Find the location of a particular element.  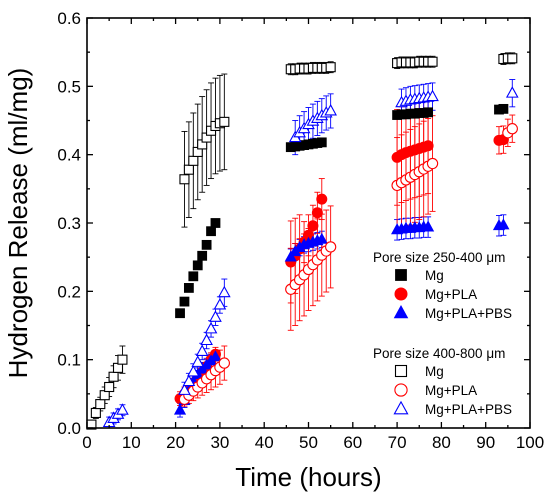

y-tick-label: 0.4 is located at coordinates (69, 155).